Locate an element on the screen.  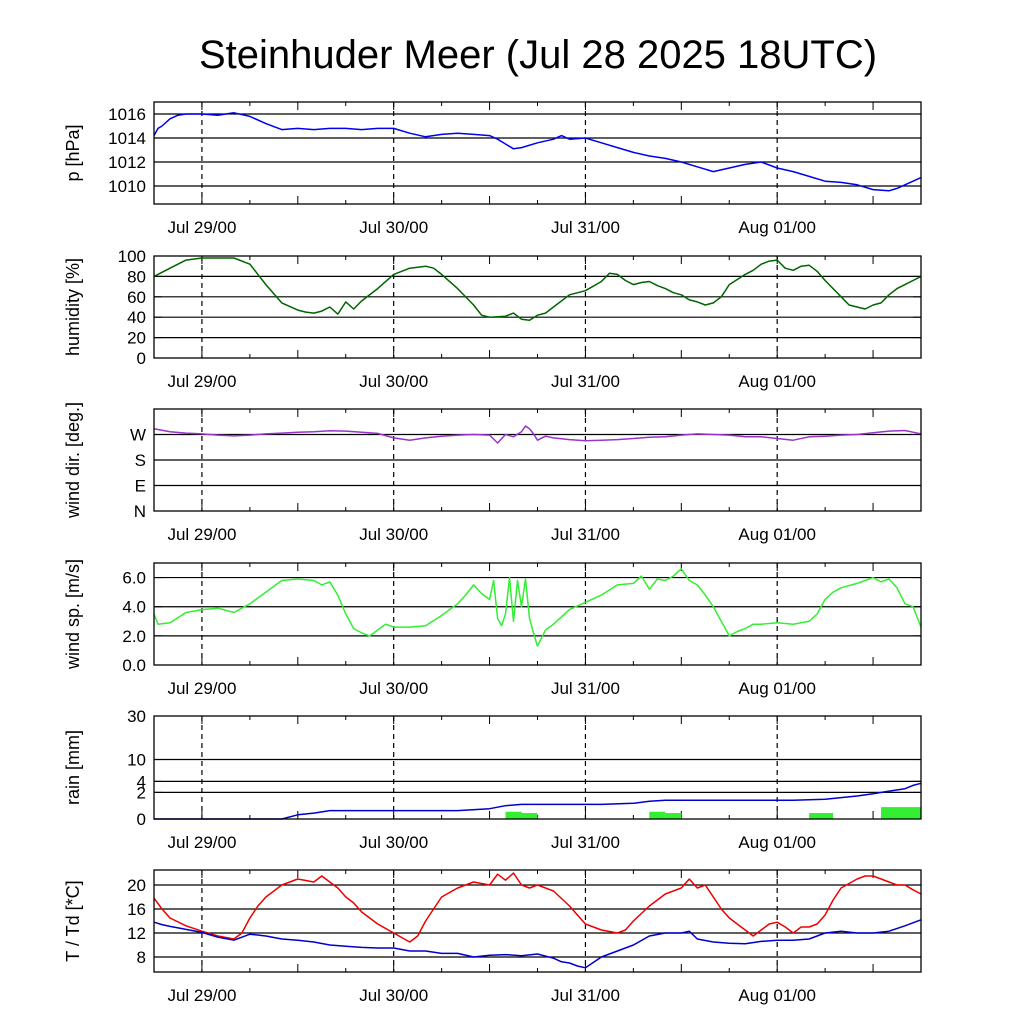
xtick-label-humidity-1: Jul 30/00 is located at coordinates (393, 381).